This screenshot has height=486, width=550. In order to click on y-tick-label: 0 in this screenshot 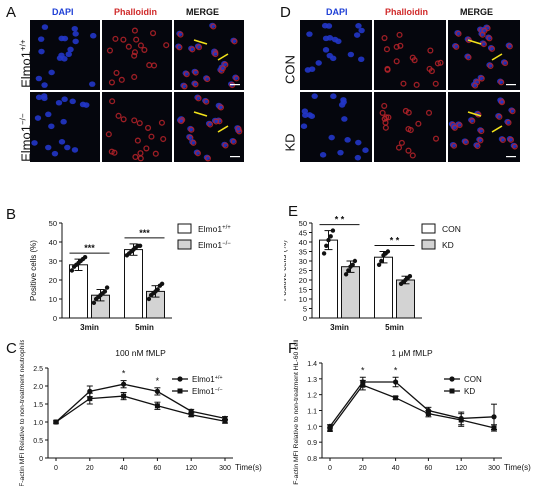, I will do `click(305, 318)`.